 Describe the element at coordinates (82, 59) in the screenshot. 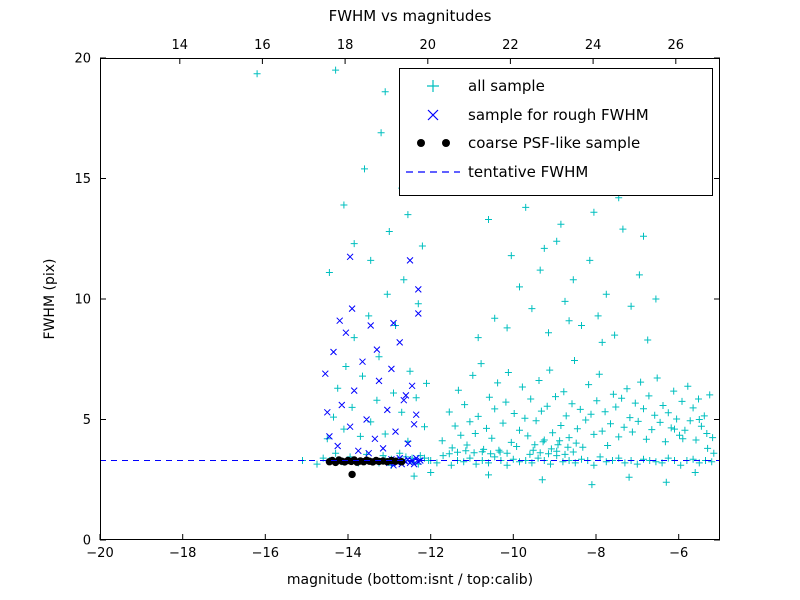

I see `y-tick-label: 20` at that location.